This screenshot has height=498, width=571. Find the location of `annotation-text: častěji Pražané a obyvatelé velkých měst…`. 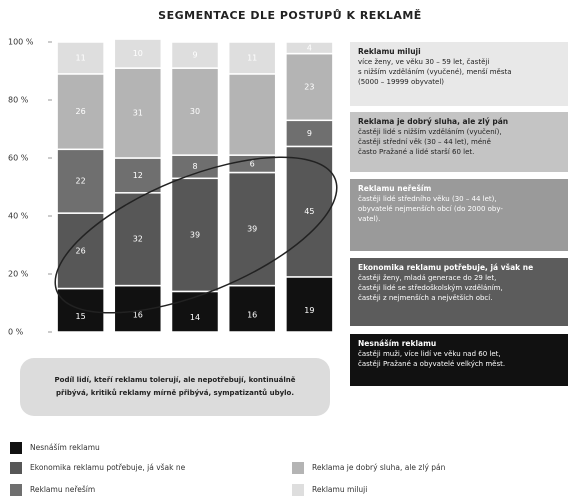

annotation-text: častěji Pražané a obyvatelé velkých měst… is located at coordinates (431, 364).